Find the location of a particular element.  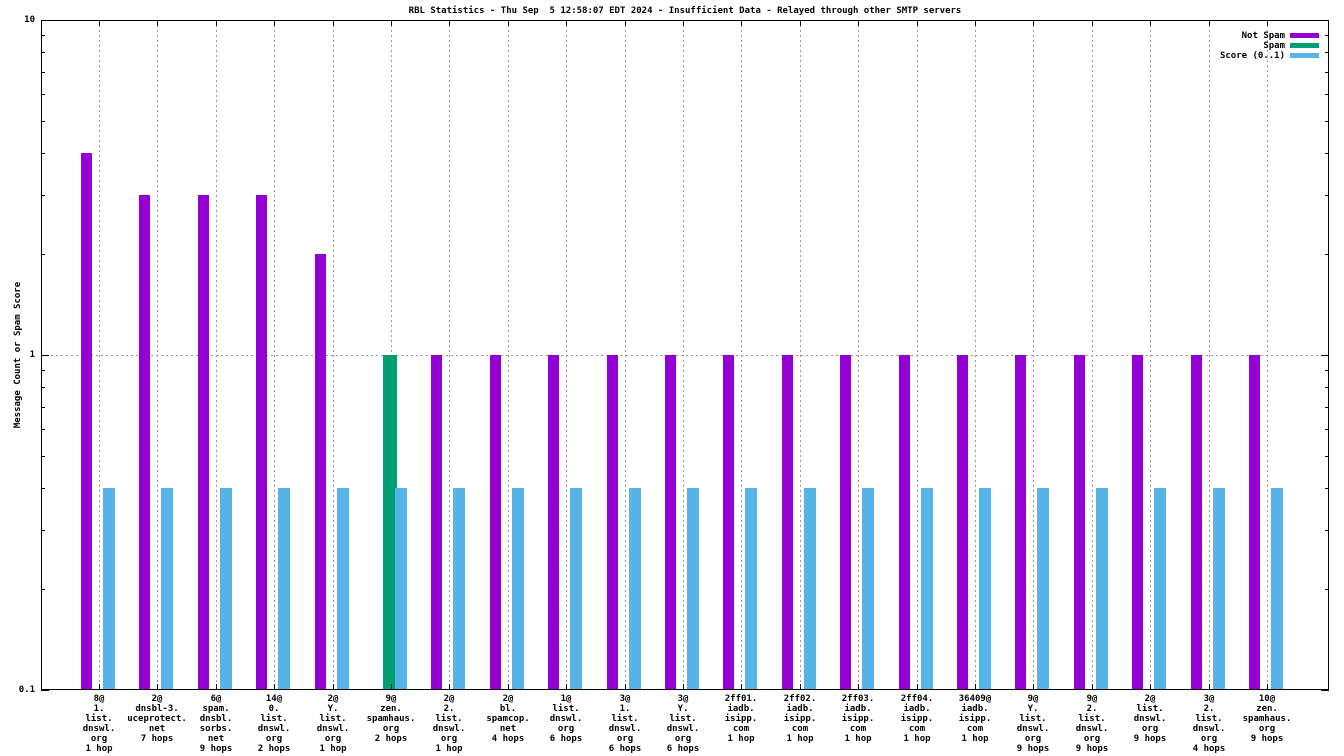

x-tick-label: 8@ 1. list. dnswl. org 1 hop is located at coordinates (99, 724).